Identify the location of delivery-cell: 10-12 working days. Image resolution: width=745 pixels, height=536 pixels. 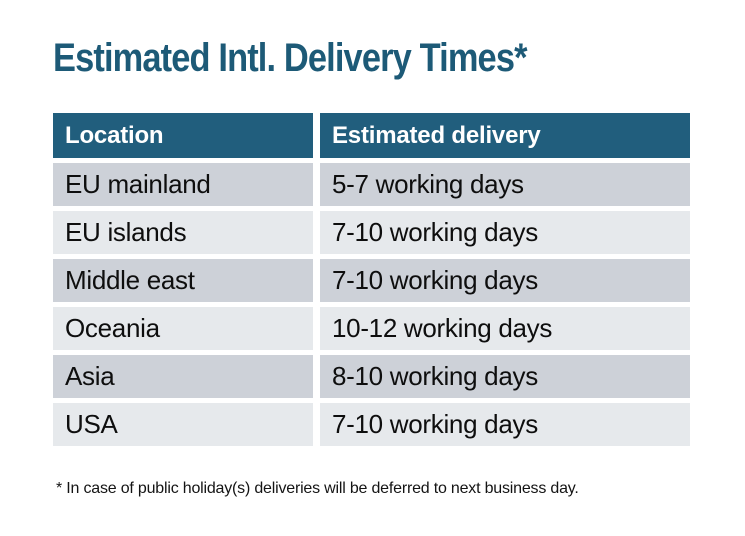
(505, 328).